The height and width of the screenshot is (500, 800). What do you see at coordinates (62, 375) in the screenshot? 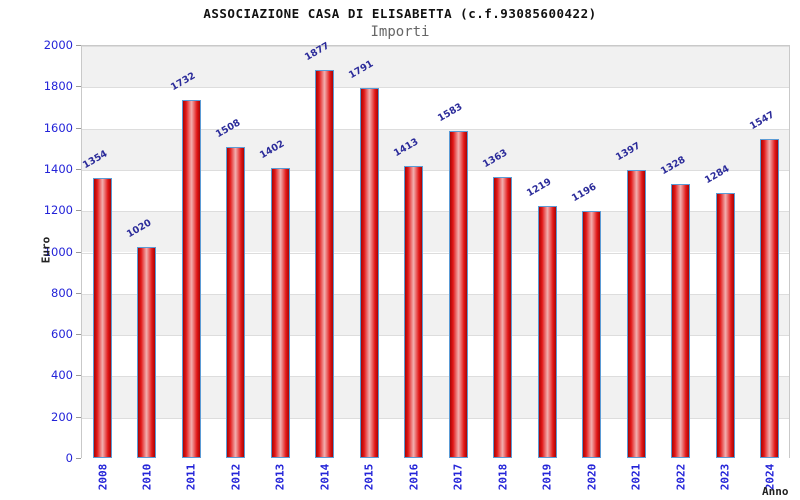
I see `y-tick-label: 400` at bounding box center [62, 375].